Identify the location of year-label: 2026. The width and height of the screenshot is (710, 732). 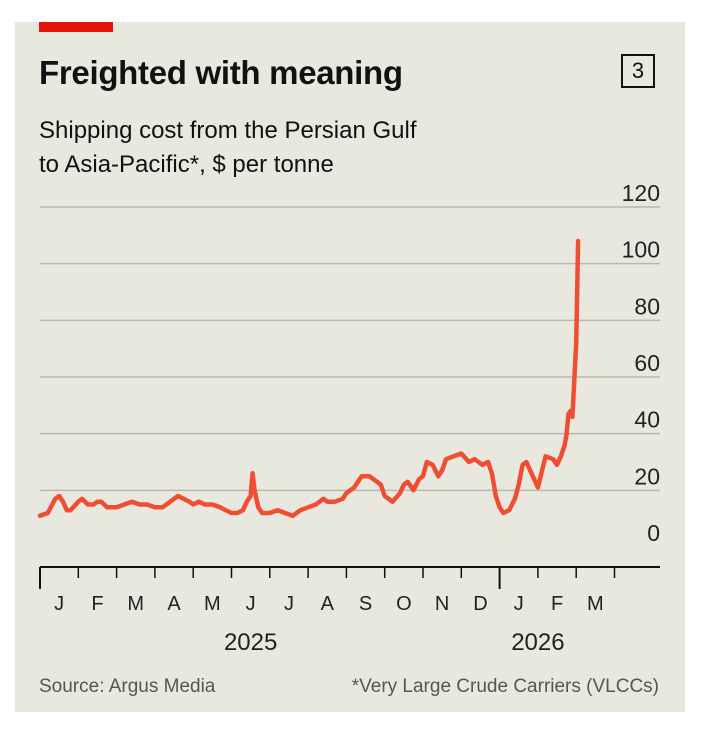
(537, 642).